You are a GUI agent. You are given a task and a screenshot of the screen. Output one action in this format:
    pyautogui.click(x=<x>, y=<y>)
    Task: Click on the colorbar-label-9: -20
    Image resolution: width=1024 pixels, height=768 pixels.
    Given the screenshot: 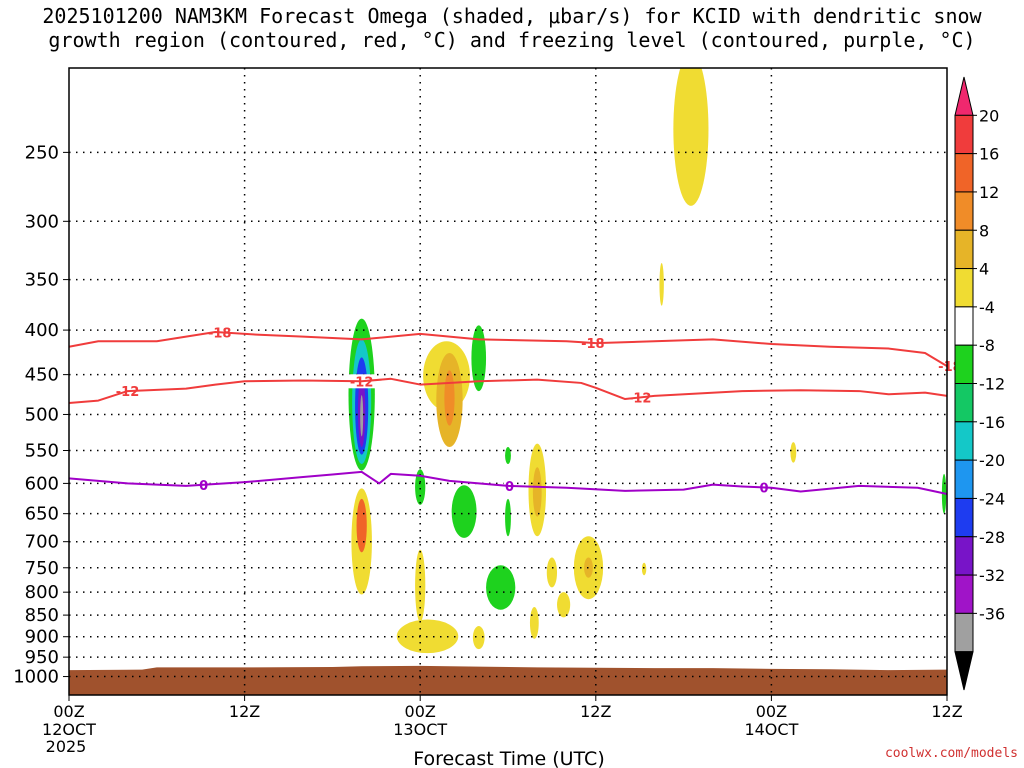 What is the action you would take?
    pyautogui.click(x=992, y=460)
    